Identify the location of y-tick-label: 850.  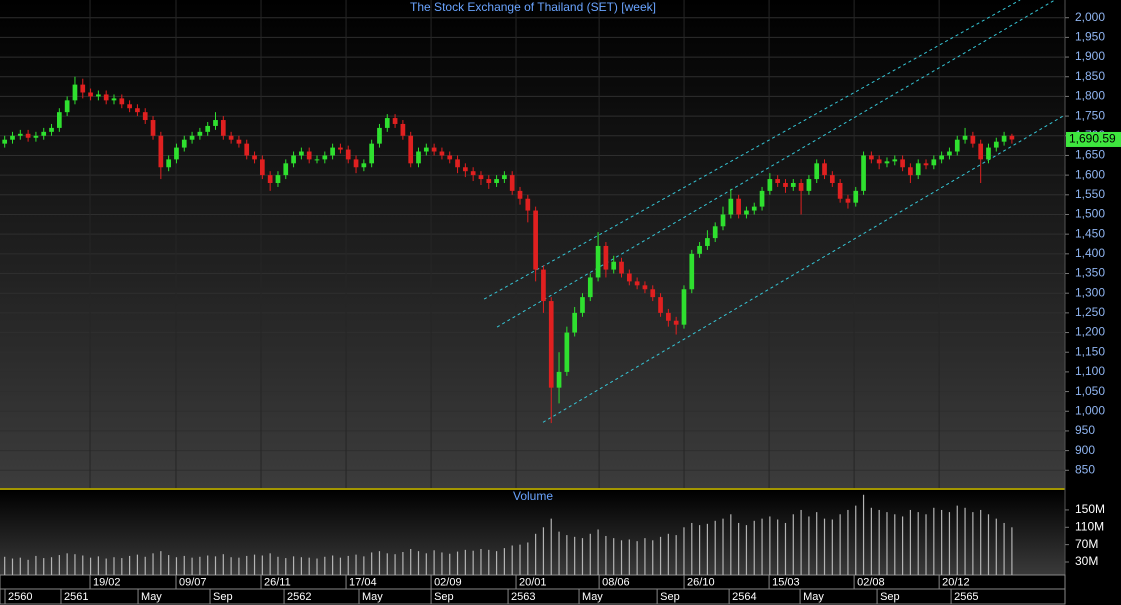
(1085, 469).